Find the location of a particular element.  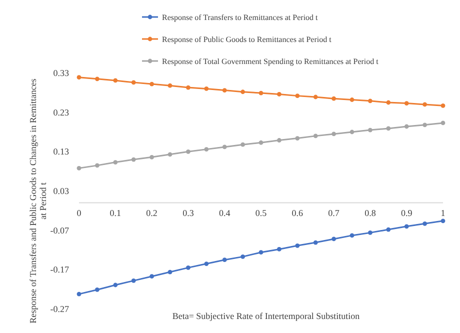

x-tick-label: 0.1 is located at coordinates (116, 213).